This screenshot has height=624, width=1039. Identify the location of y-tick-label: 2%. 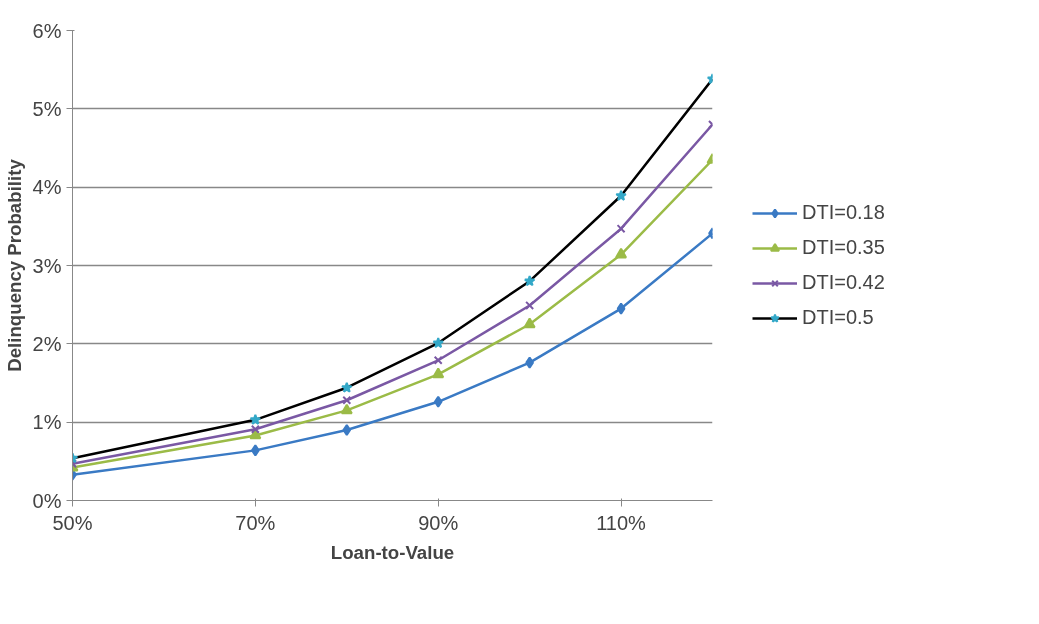
(47, 343).